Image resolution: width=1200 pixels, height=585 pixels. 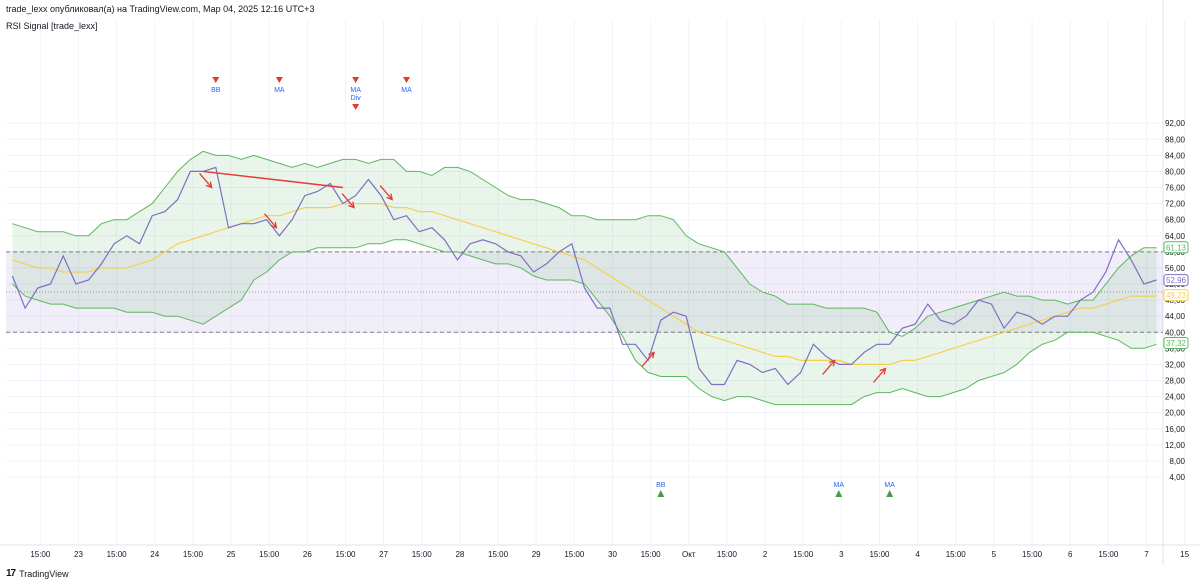 I want to click on x-tick-label: 15, so click(x=1184, y=554).